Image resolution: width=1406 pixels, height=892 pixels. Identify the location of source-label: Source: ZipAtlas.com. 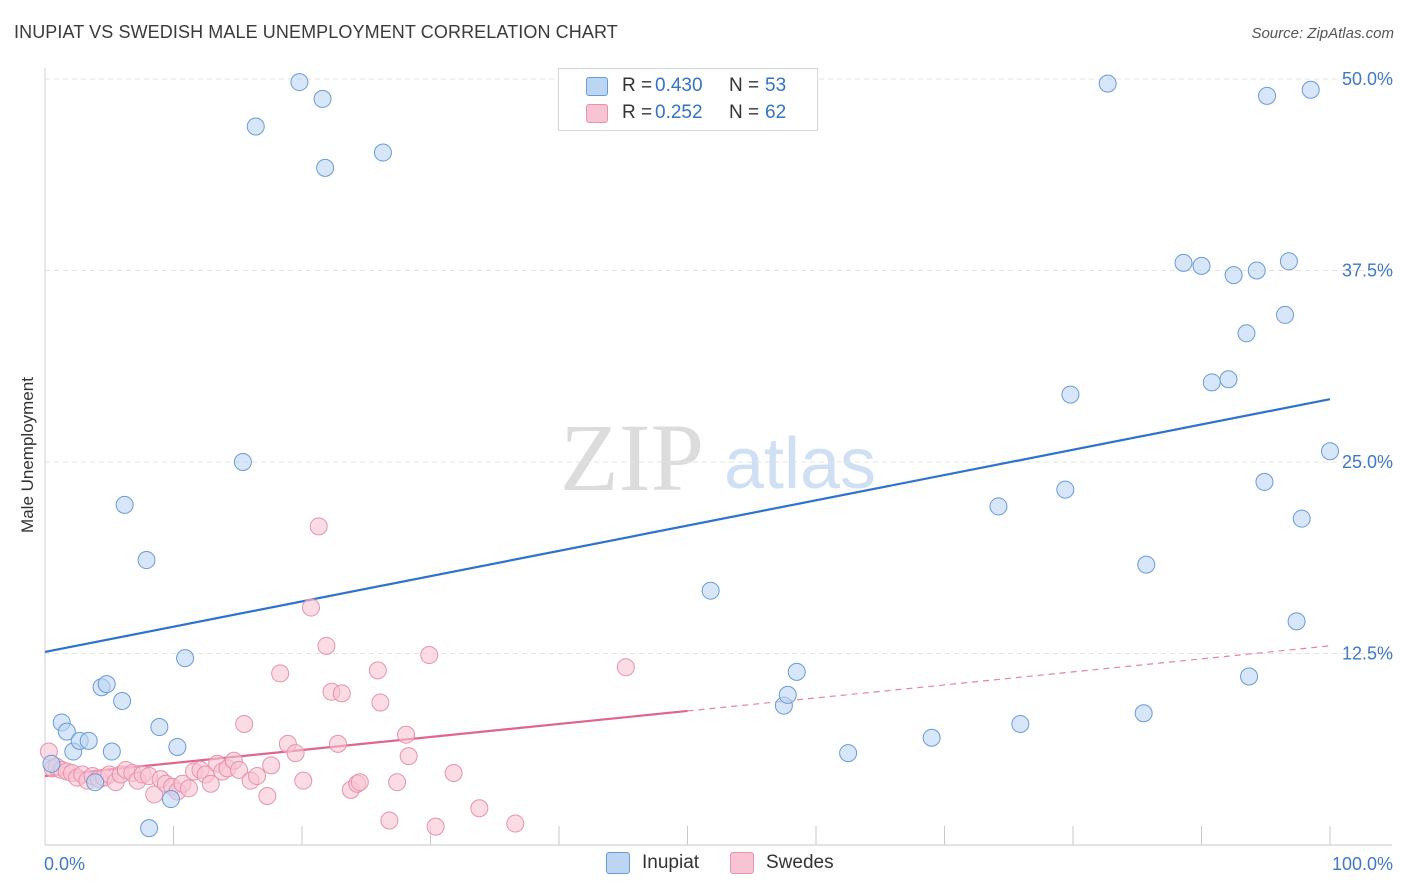
(1322, 33).